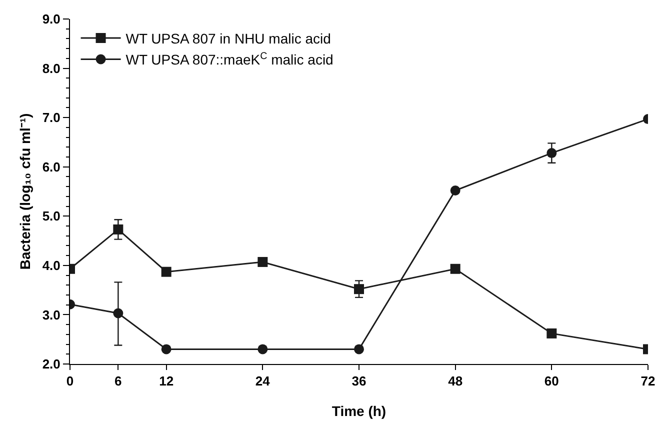 The height and width of the screenshot is (424, 666). Describe the element at coordinates (551, 381) in the screenshot. I see `x-tick-label: 60` at that location.